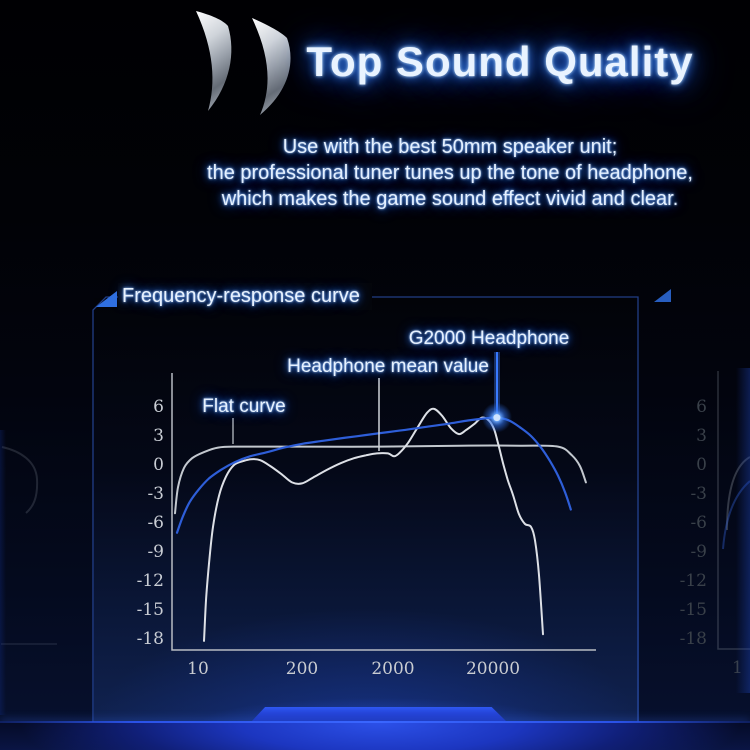 The image size is (750, 750). Describe the element at coordinates (29, 545) in the screenshot. I see `dim-left-chart-fragment` at that location.